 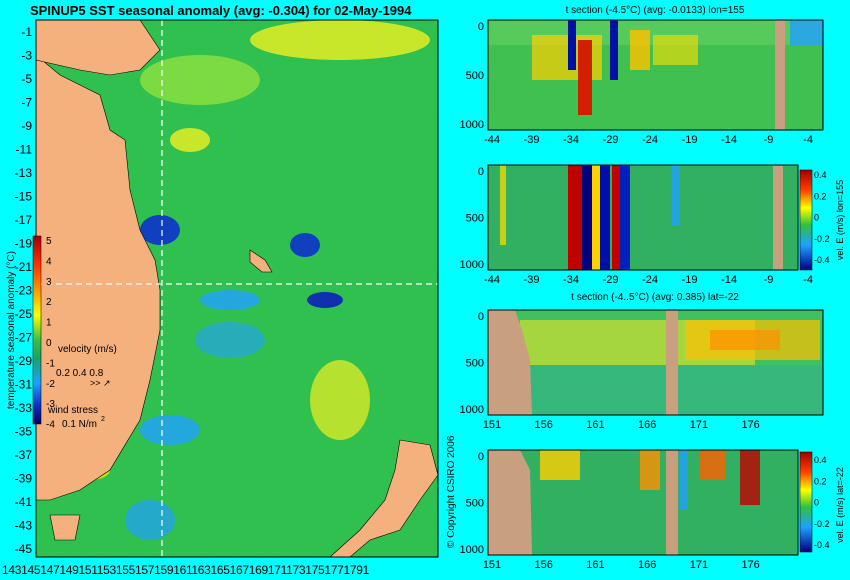 What do you see at coordinates (26, 126) in the screenshot?
I see `lat-tick-label: -9` at bounding box center [26, 126].